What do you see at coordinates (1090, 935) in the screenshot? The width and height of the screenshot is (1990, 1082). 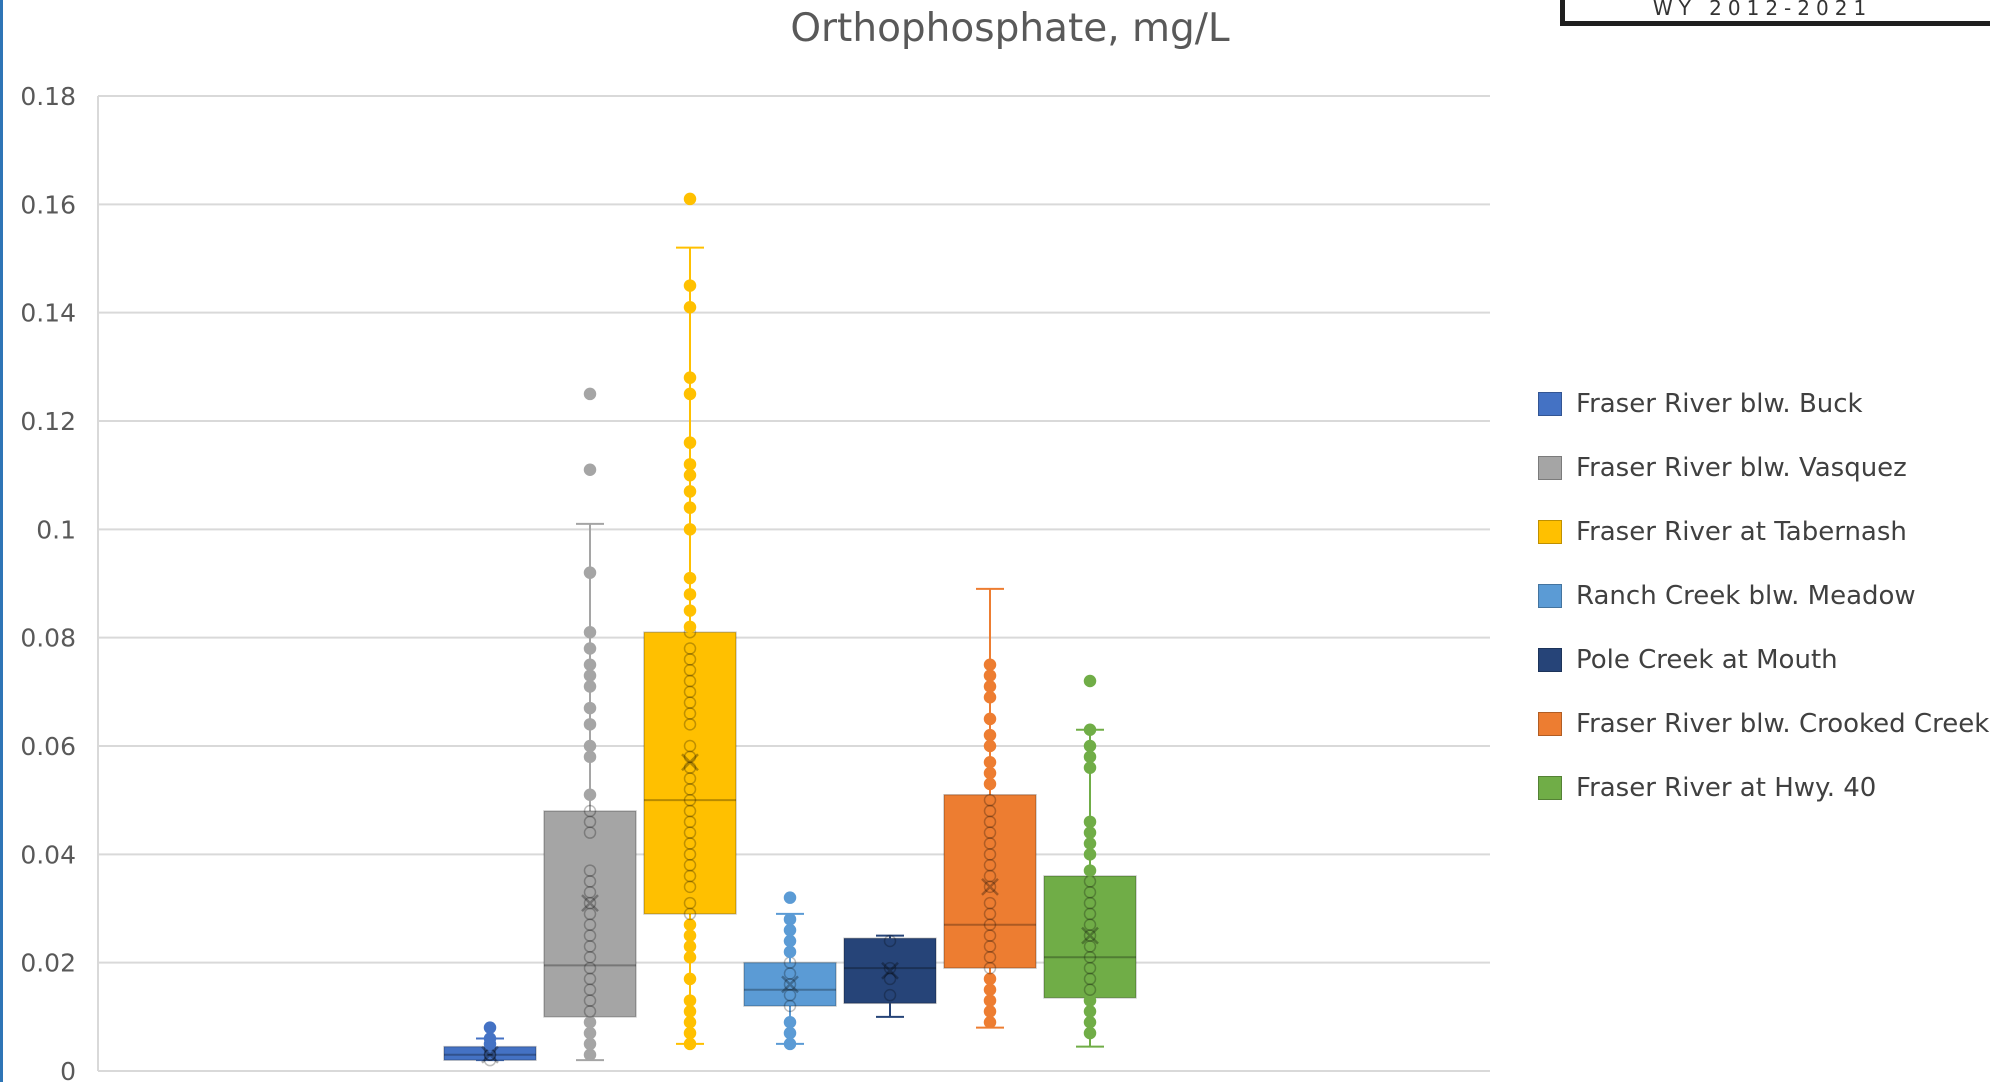 I see `mean-marker` at bounding box center [1090, 935].